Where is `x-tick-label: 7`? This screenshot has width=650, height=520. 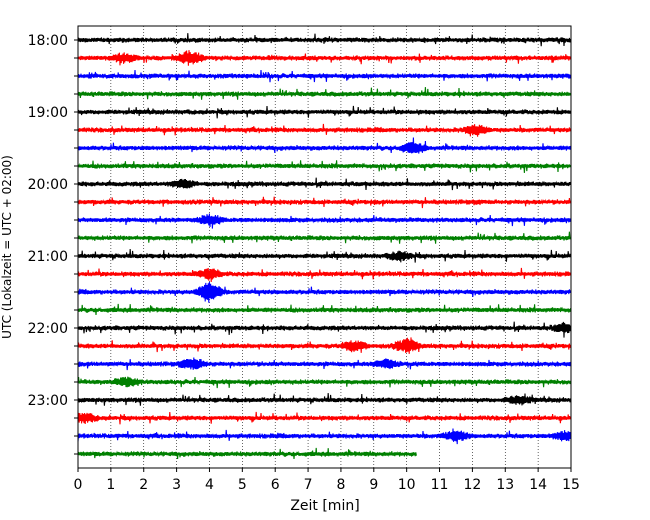
x-tick-label: 7 is located at coordinates (308, 485).